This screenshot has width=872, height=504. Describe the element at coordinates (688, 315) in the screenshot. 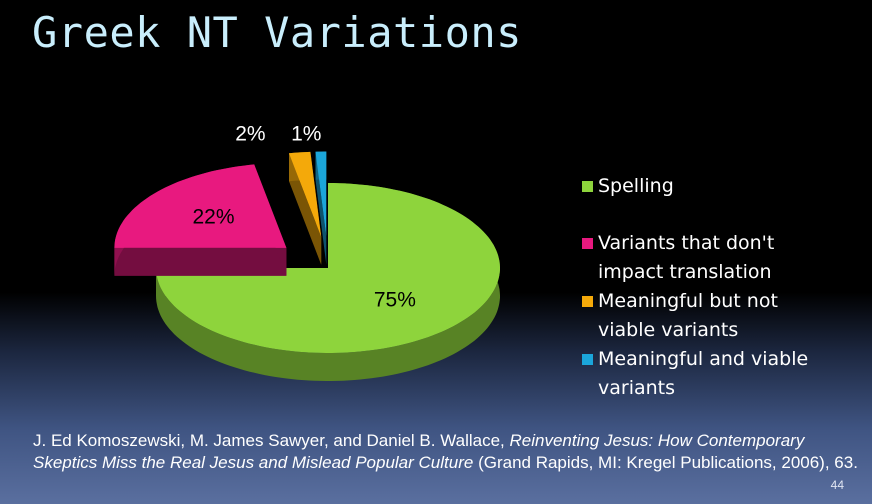

I see `legend-label: Meaningful but not viable variants` at that location.